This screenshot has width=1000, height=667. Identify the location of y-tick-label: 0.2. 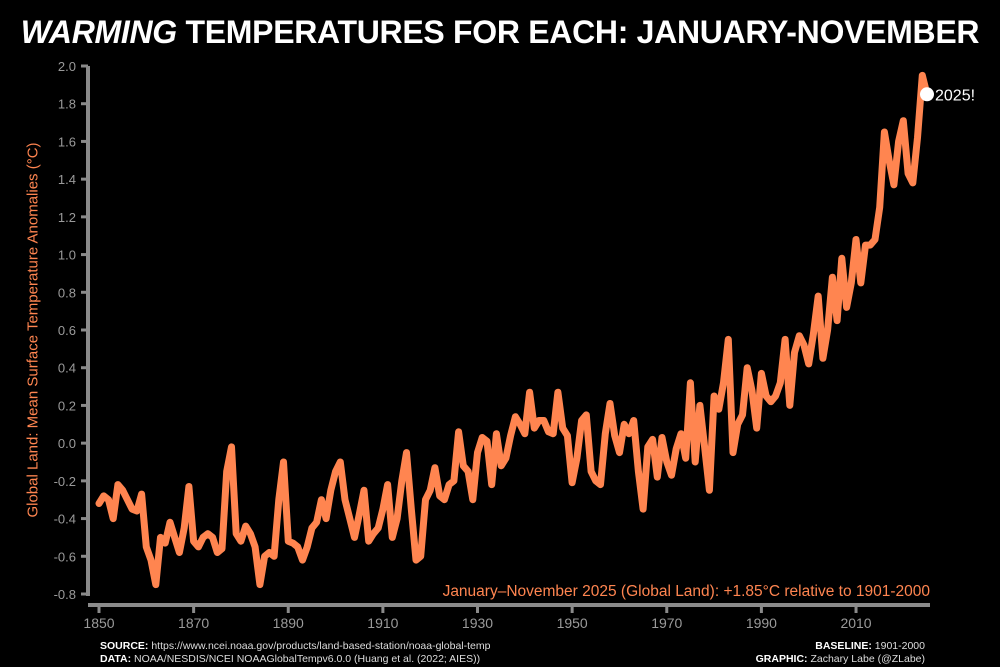
(67, 405).